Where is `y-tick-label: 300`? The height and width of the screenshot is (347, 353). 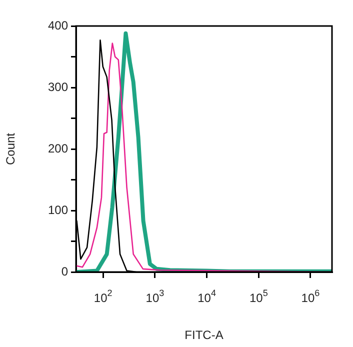 y-tick-label: 300 is located at coordinates (58, 87).